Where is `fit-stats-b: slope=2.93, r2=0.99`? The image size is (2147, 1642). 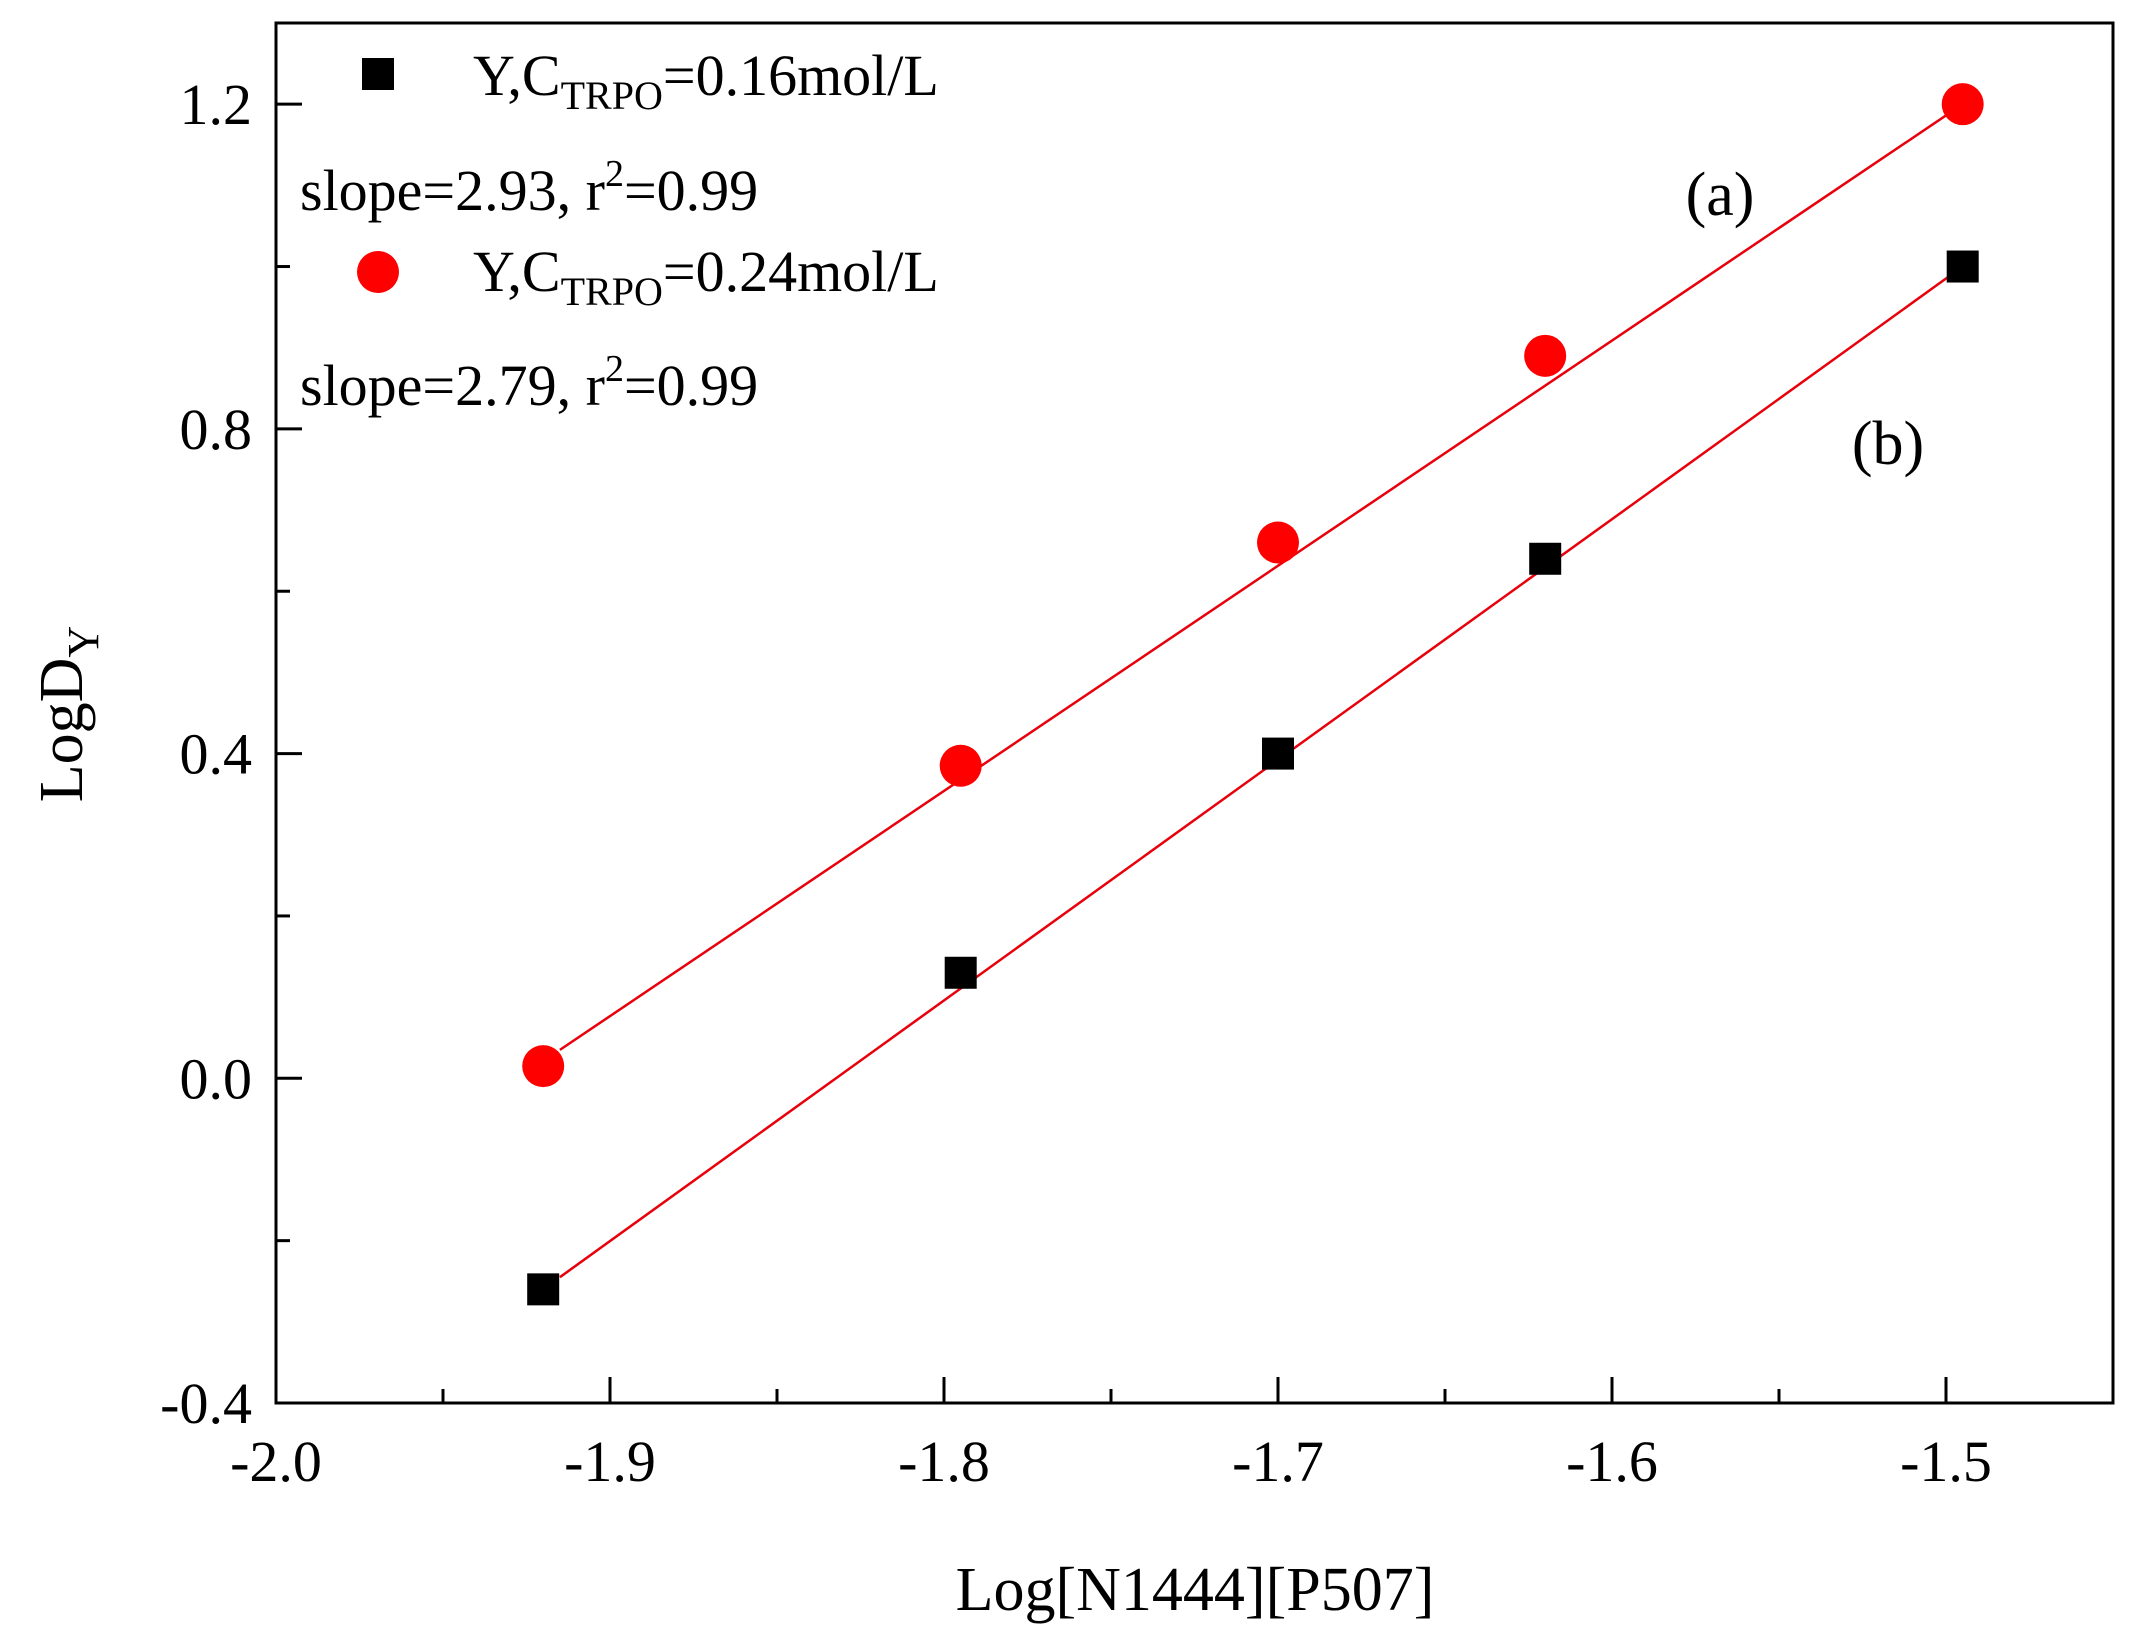 fit-stats-b: slope=2.93, r2=0.99 is located at coordinates (529, 188).